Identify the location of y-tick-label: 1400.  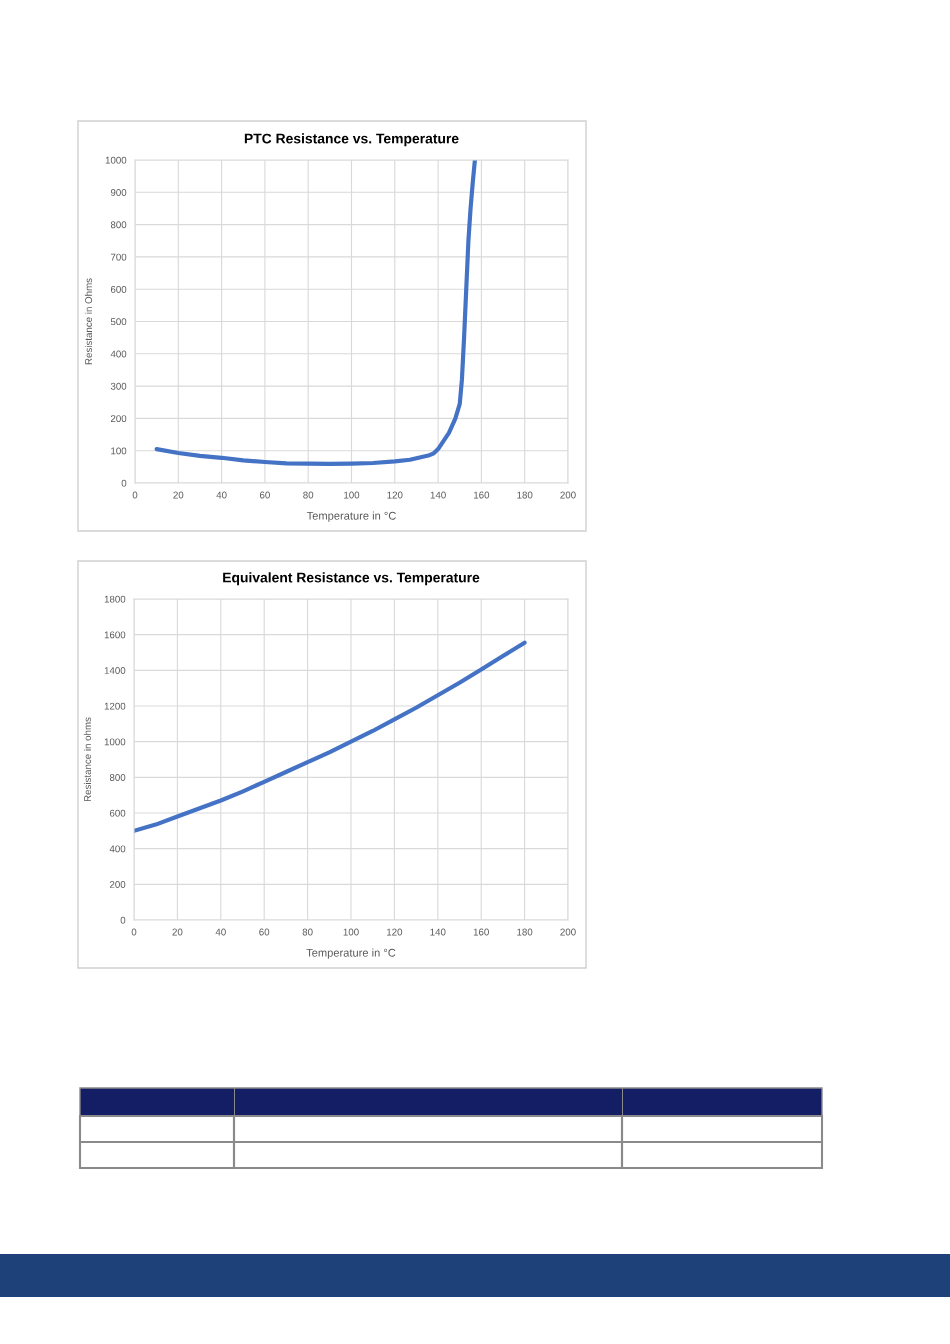
(115, 670).